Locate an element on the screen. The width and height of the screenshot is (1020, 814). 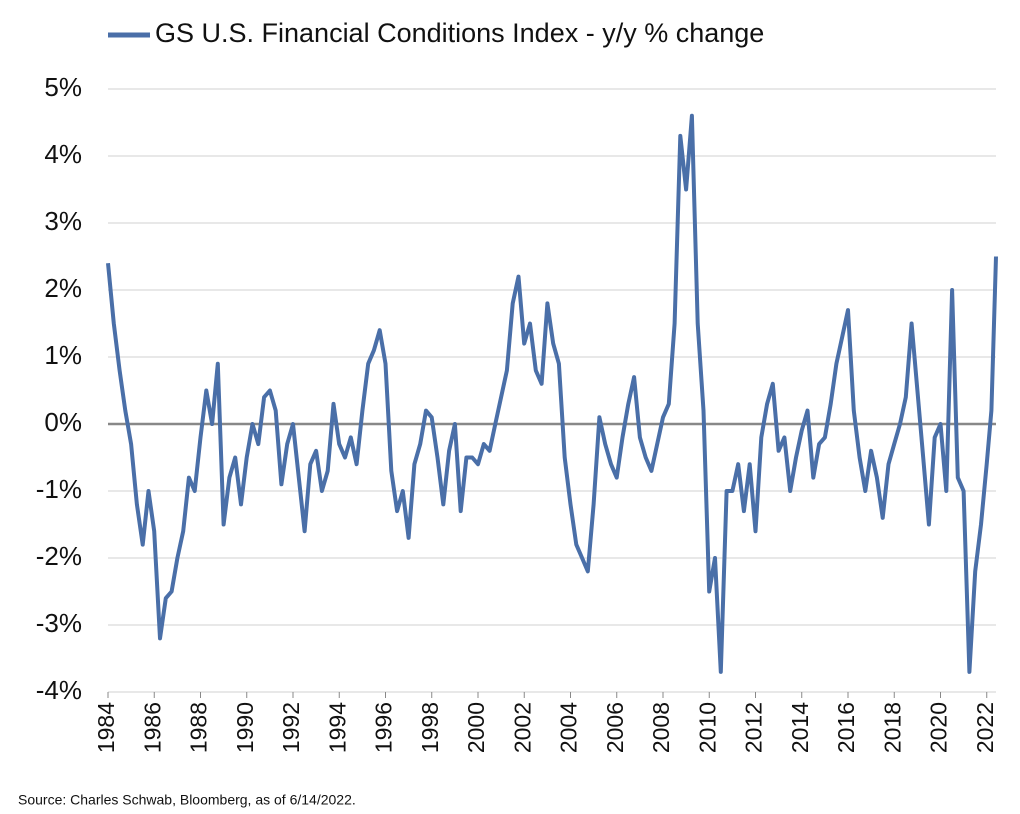
x-tick-label: 2018 is located at coordinates (892, 727).